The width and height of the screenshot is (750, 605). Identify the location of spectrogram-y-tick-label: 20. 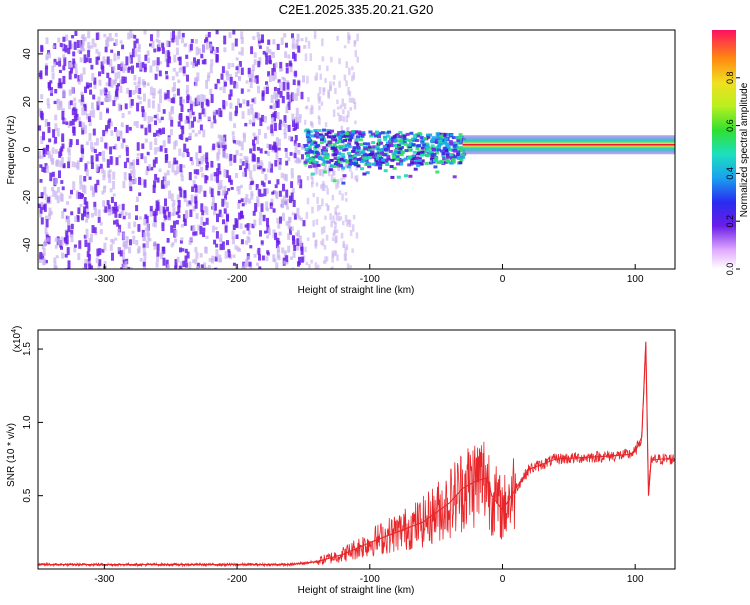
(27, 102).